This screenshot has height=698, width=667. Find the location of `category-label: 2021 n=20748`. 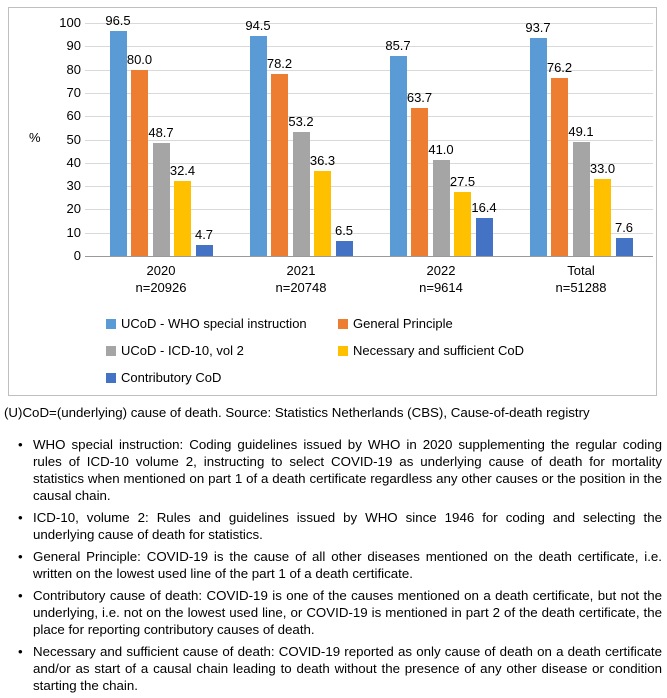

category-label: 2021 n=20748 is located at coordinates (301, 279).